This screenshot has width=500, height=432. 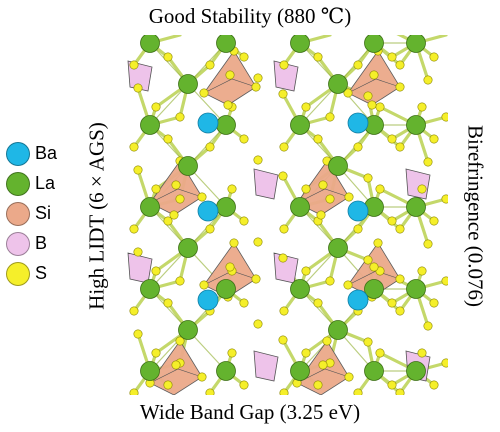 I want to click on legend-item-s: S, so click(x=41, y=275).